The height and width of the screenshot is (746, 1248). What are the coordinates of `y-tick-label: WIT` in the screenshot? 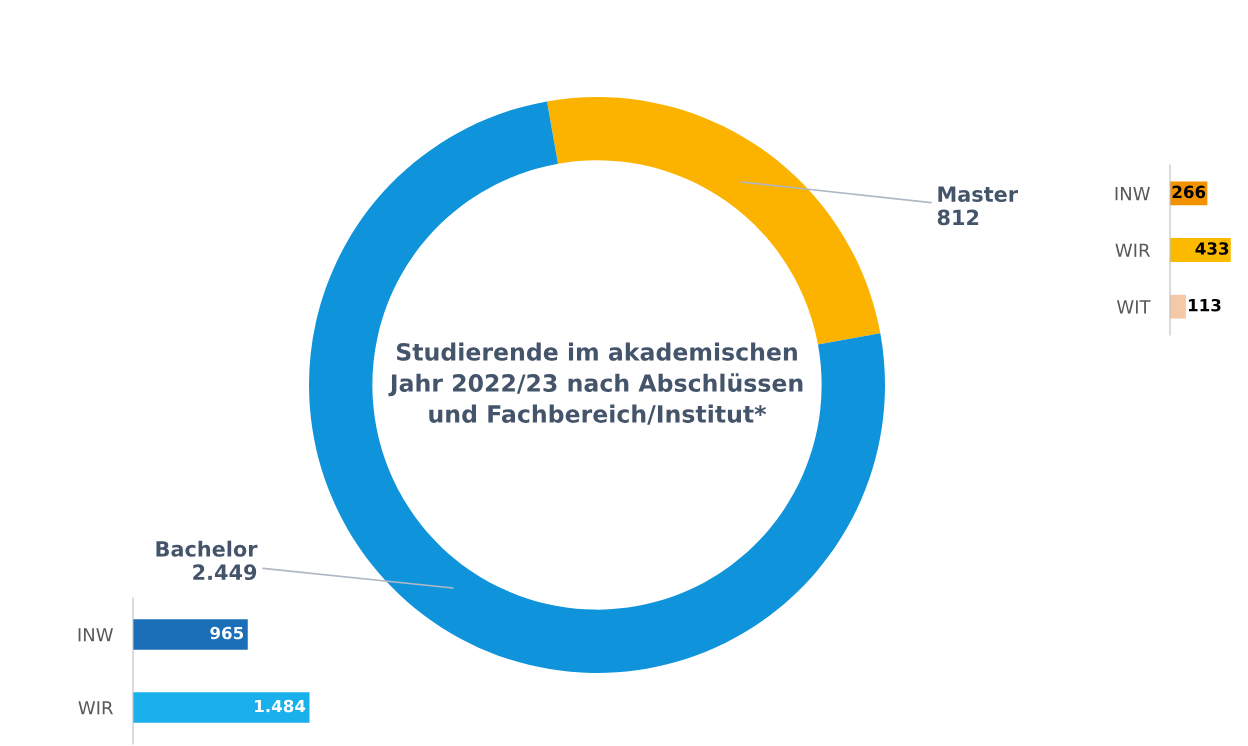 It's located at (1133, 307).